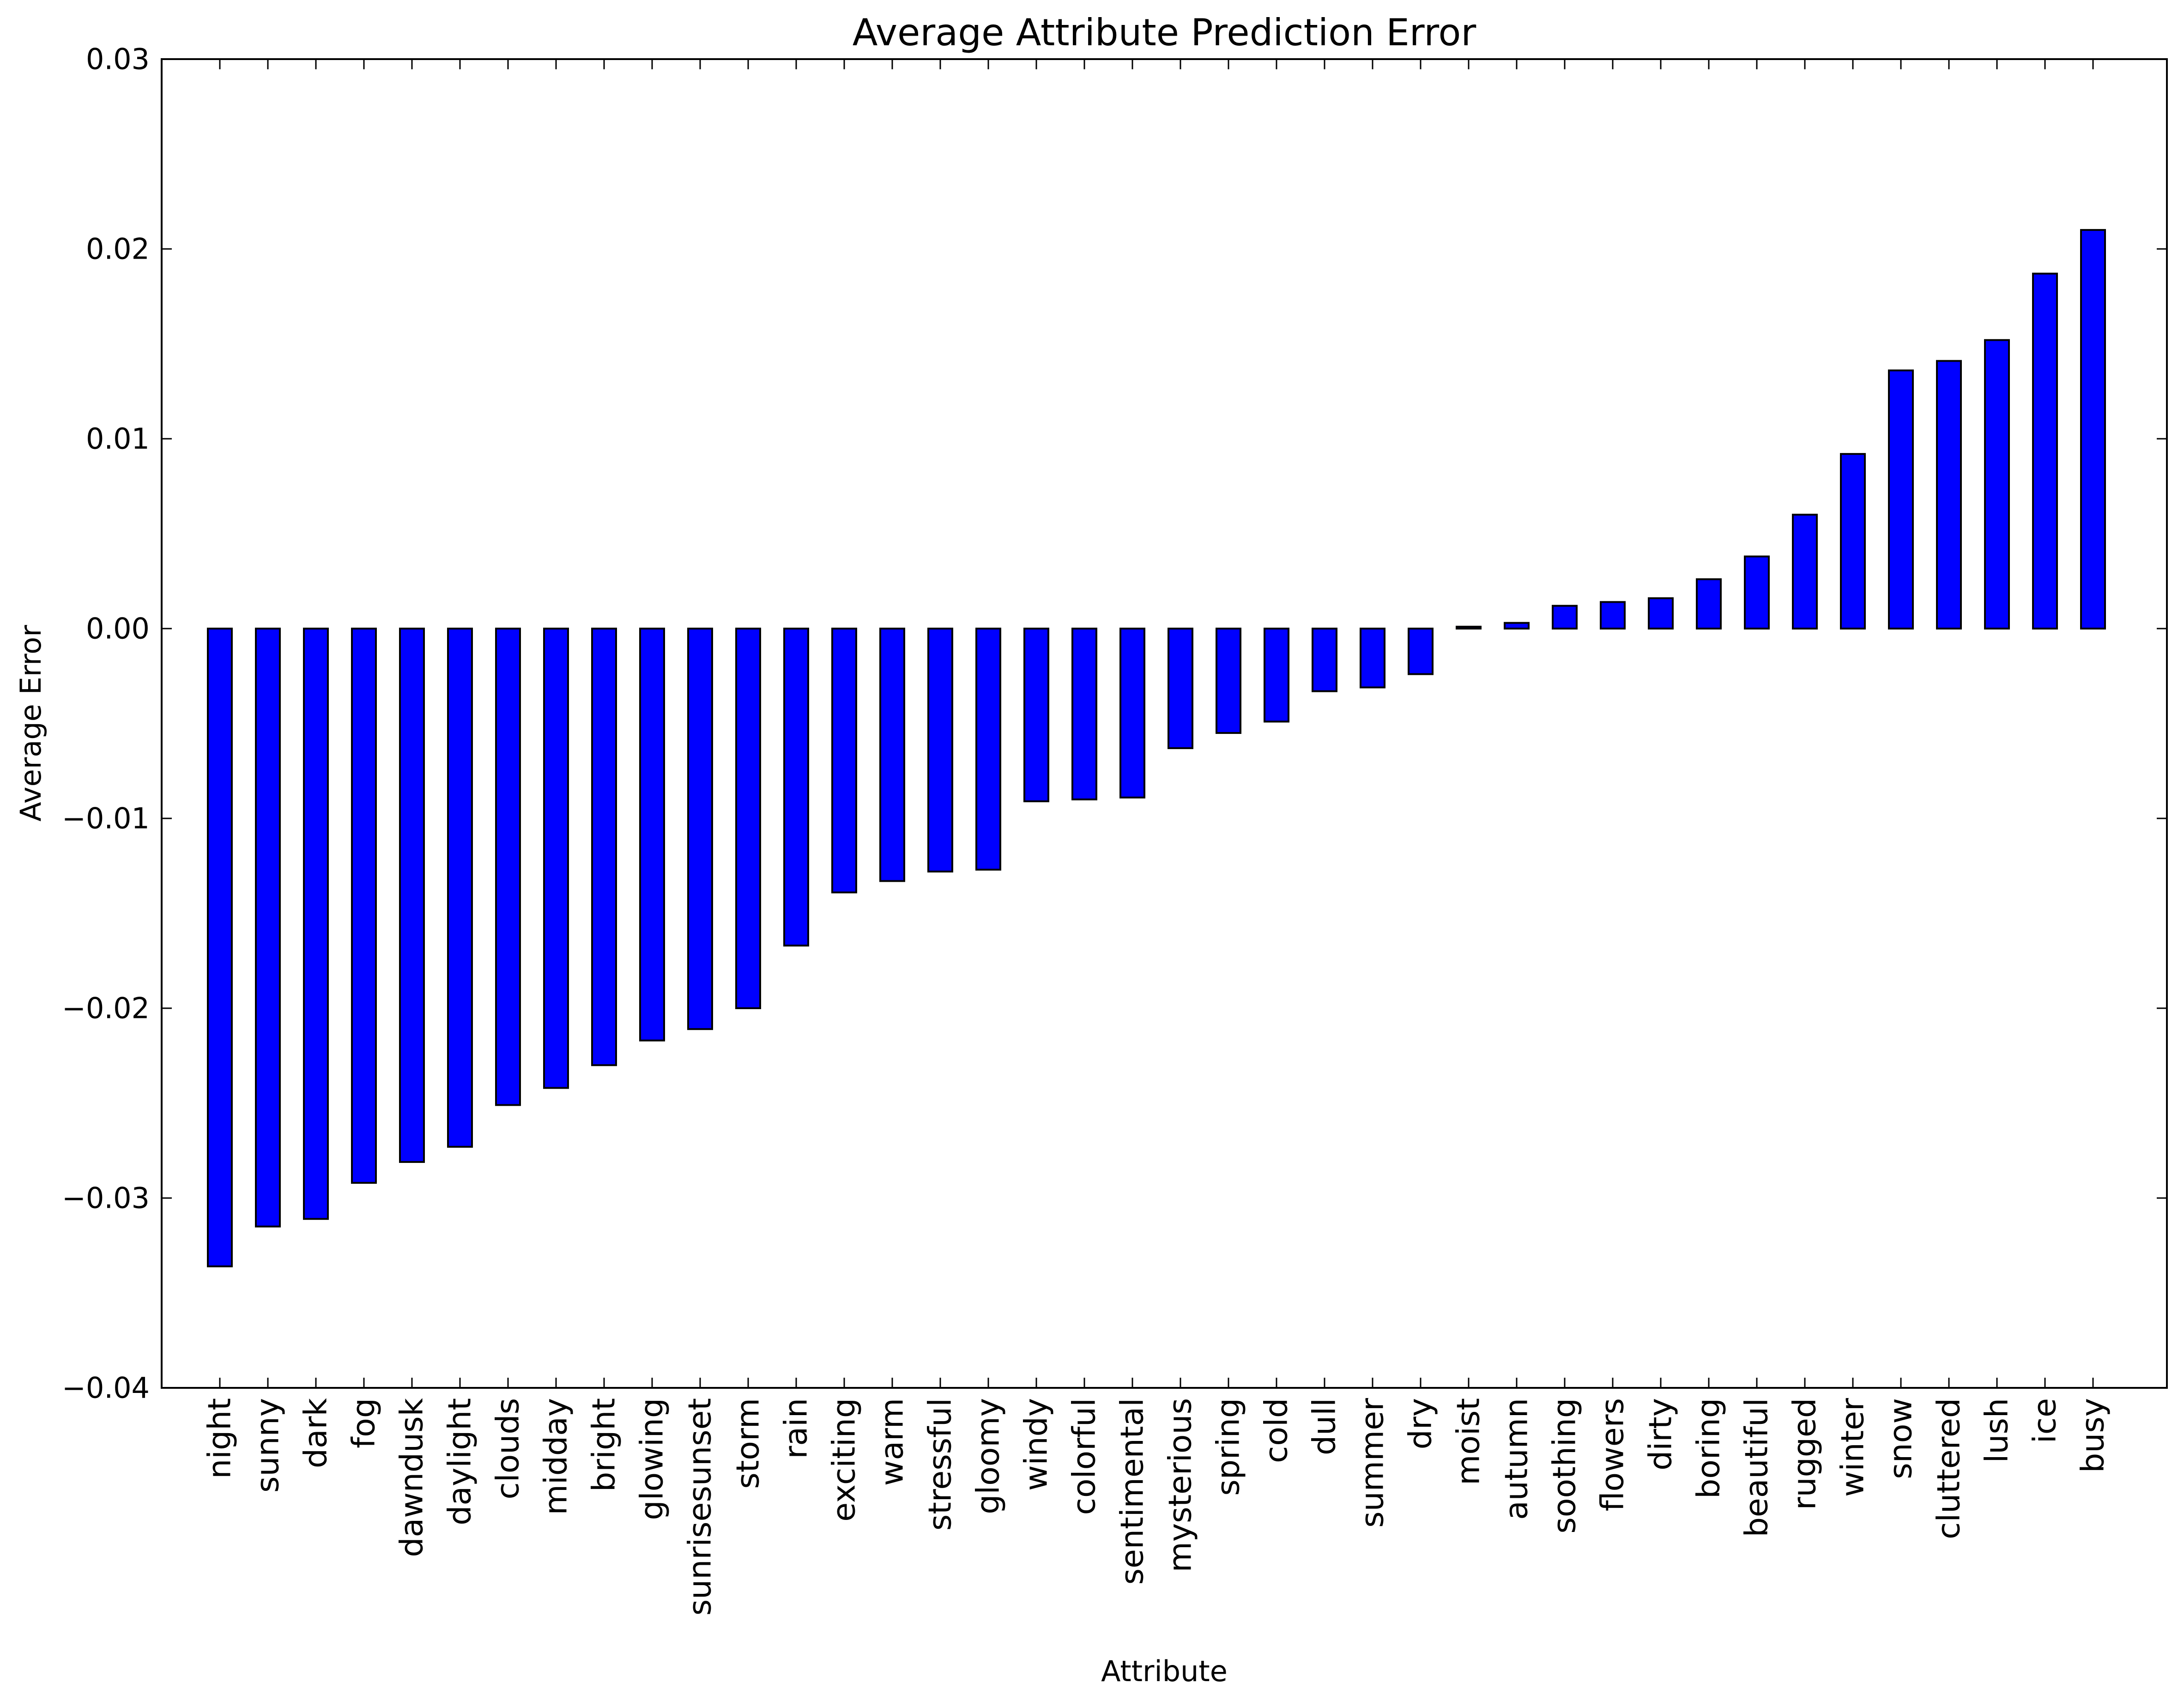  I want to click on x-tick-label: gloomy, so click(988, 1456).